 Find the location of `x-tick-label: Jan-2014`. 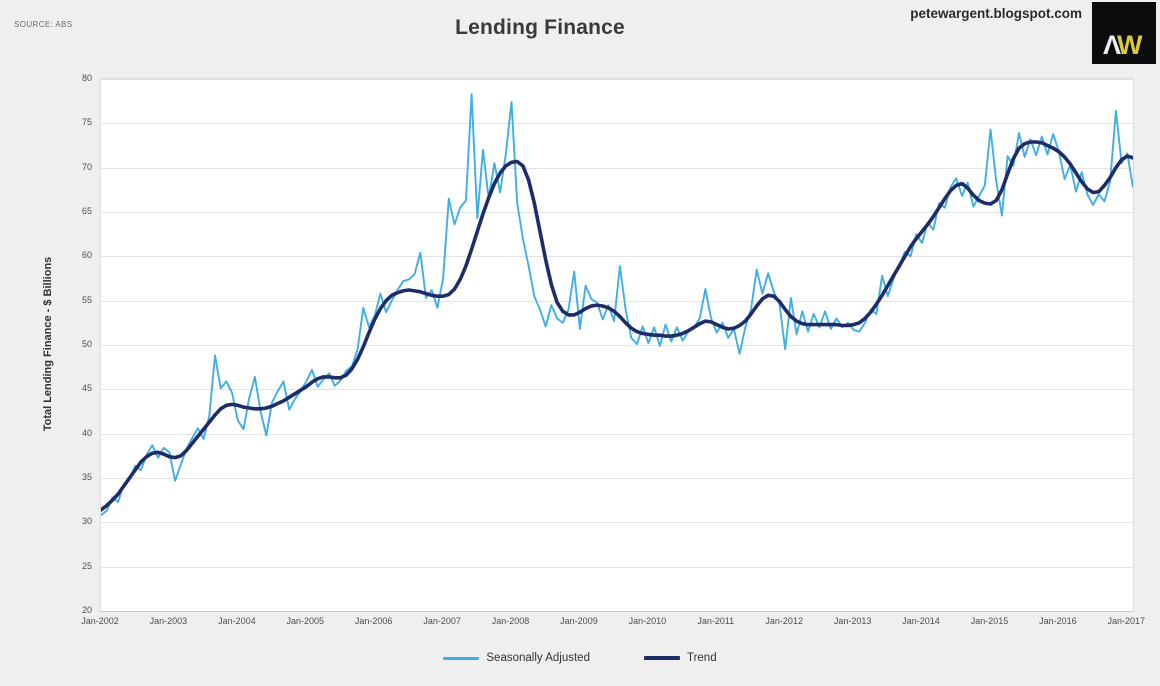

x-tick-label: Jan-2014 is located at coordinates (921, 621).